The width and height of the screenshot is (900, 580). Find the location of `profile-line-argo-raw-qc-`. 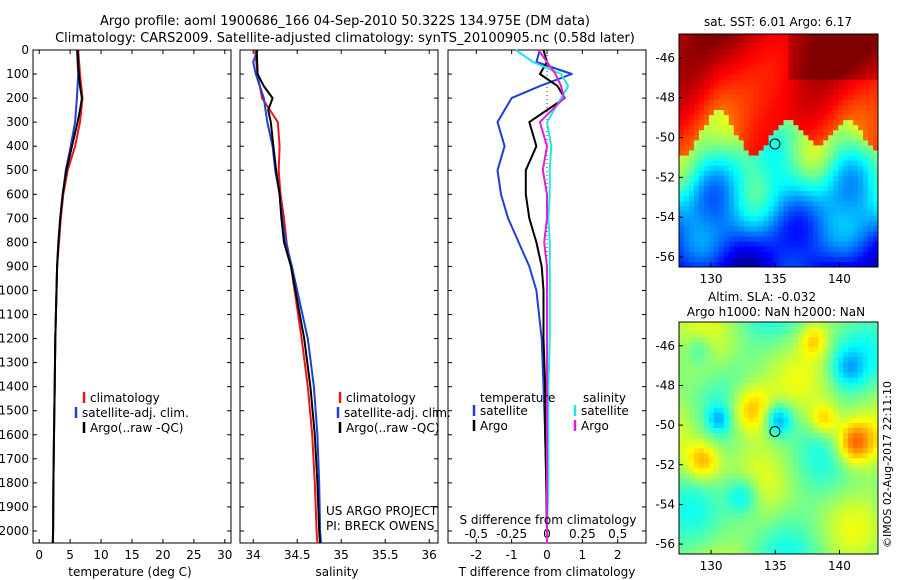

profile-line-argo-raw-qc- is located at coordinates (288, 296).